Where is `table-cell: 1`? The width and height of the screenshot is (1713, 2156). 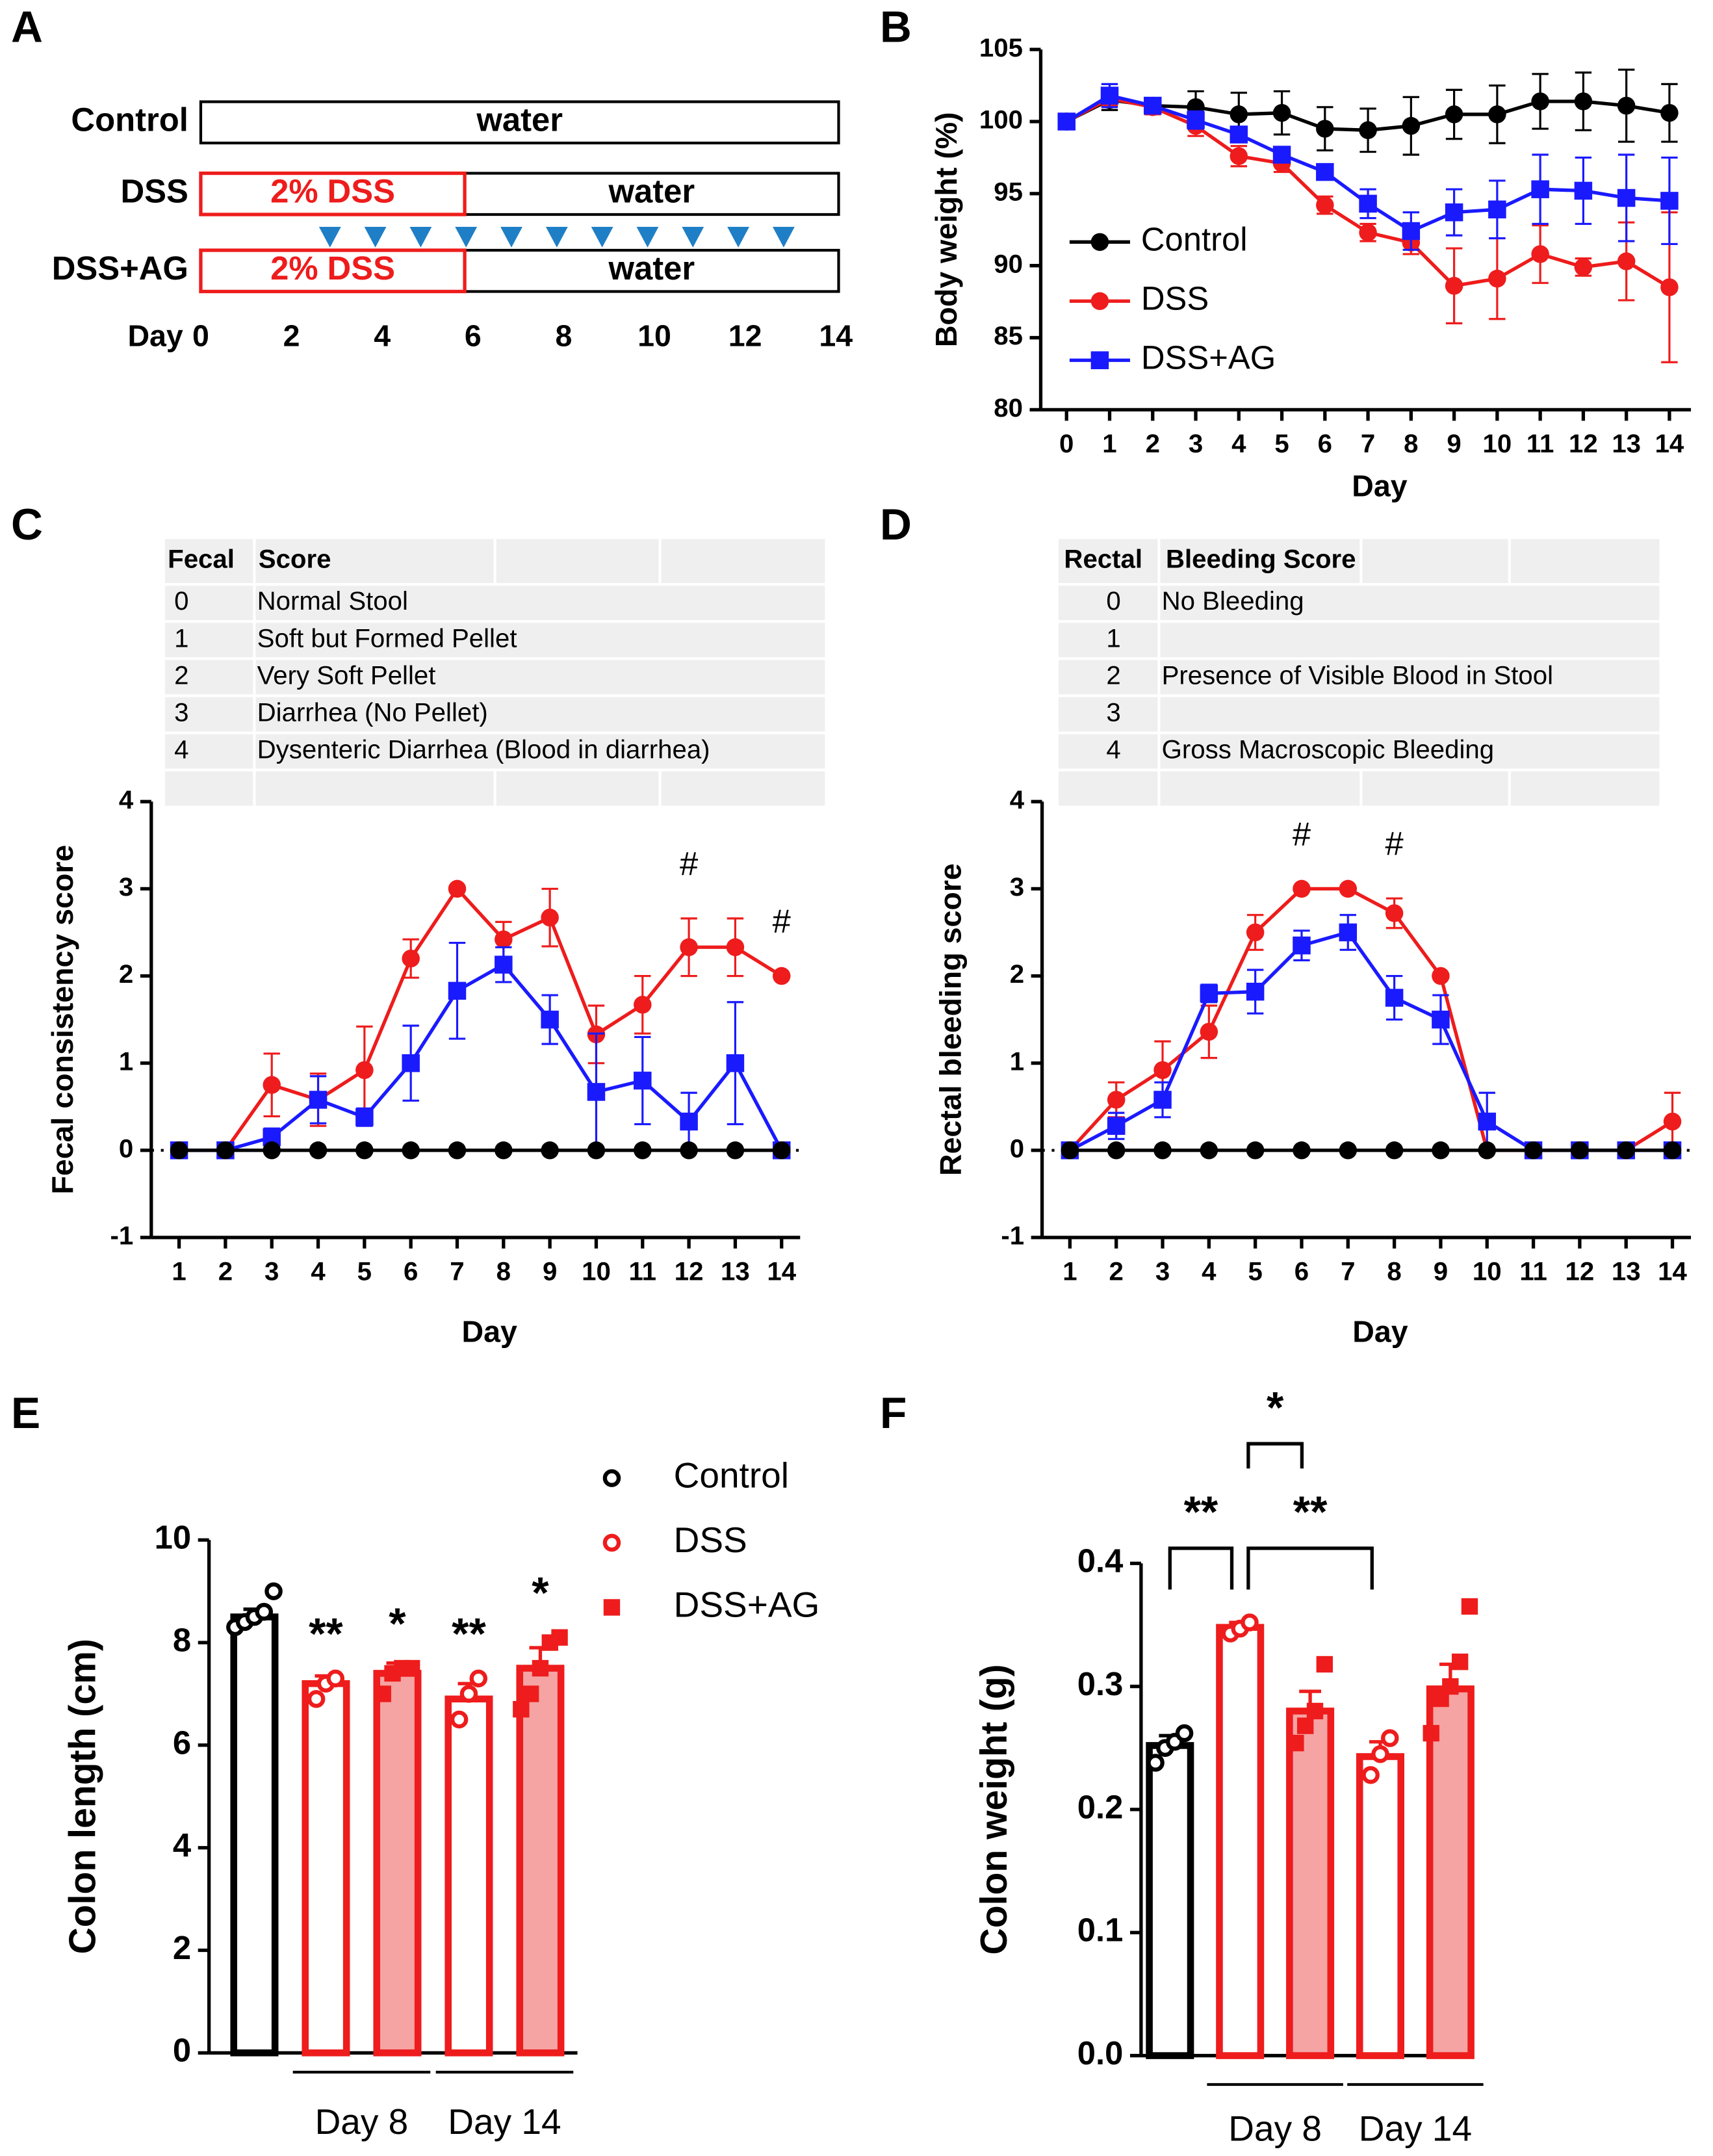
table-cell: 1 is located at coordinates (181, 638).